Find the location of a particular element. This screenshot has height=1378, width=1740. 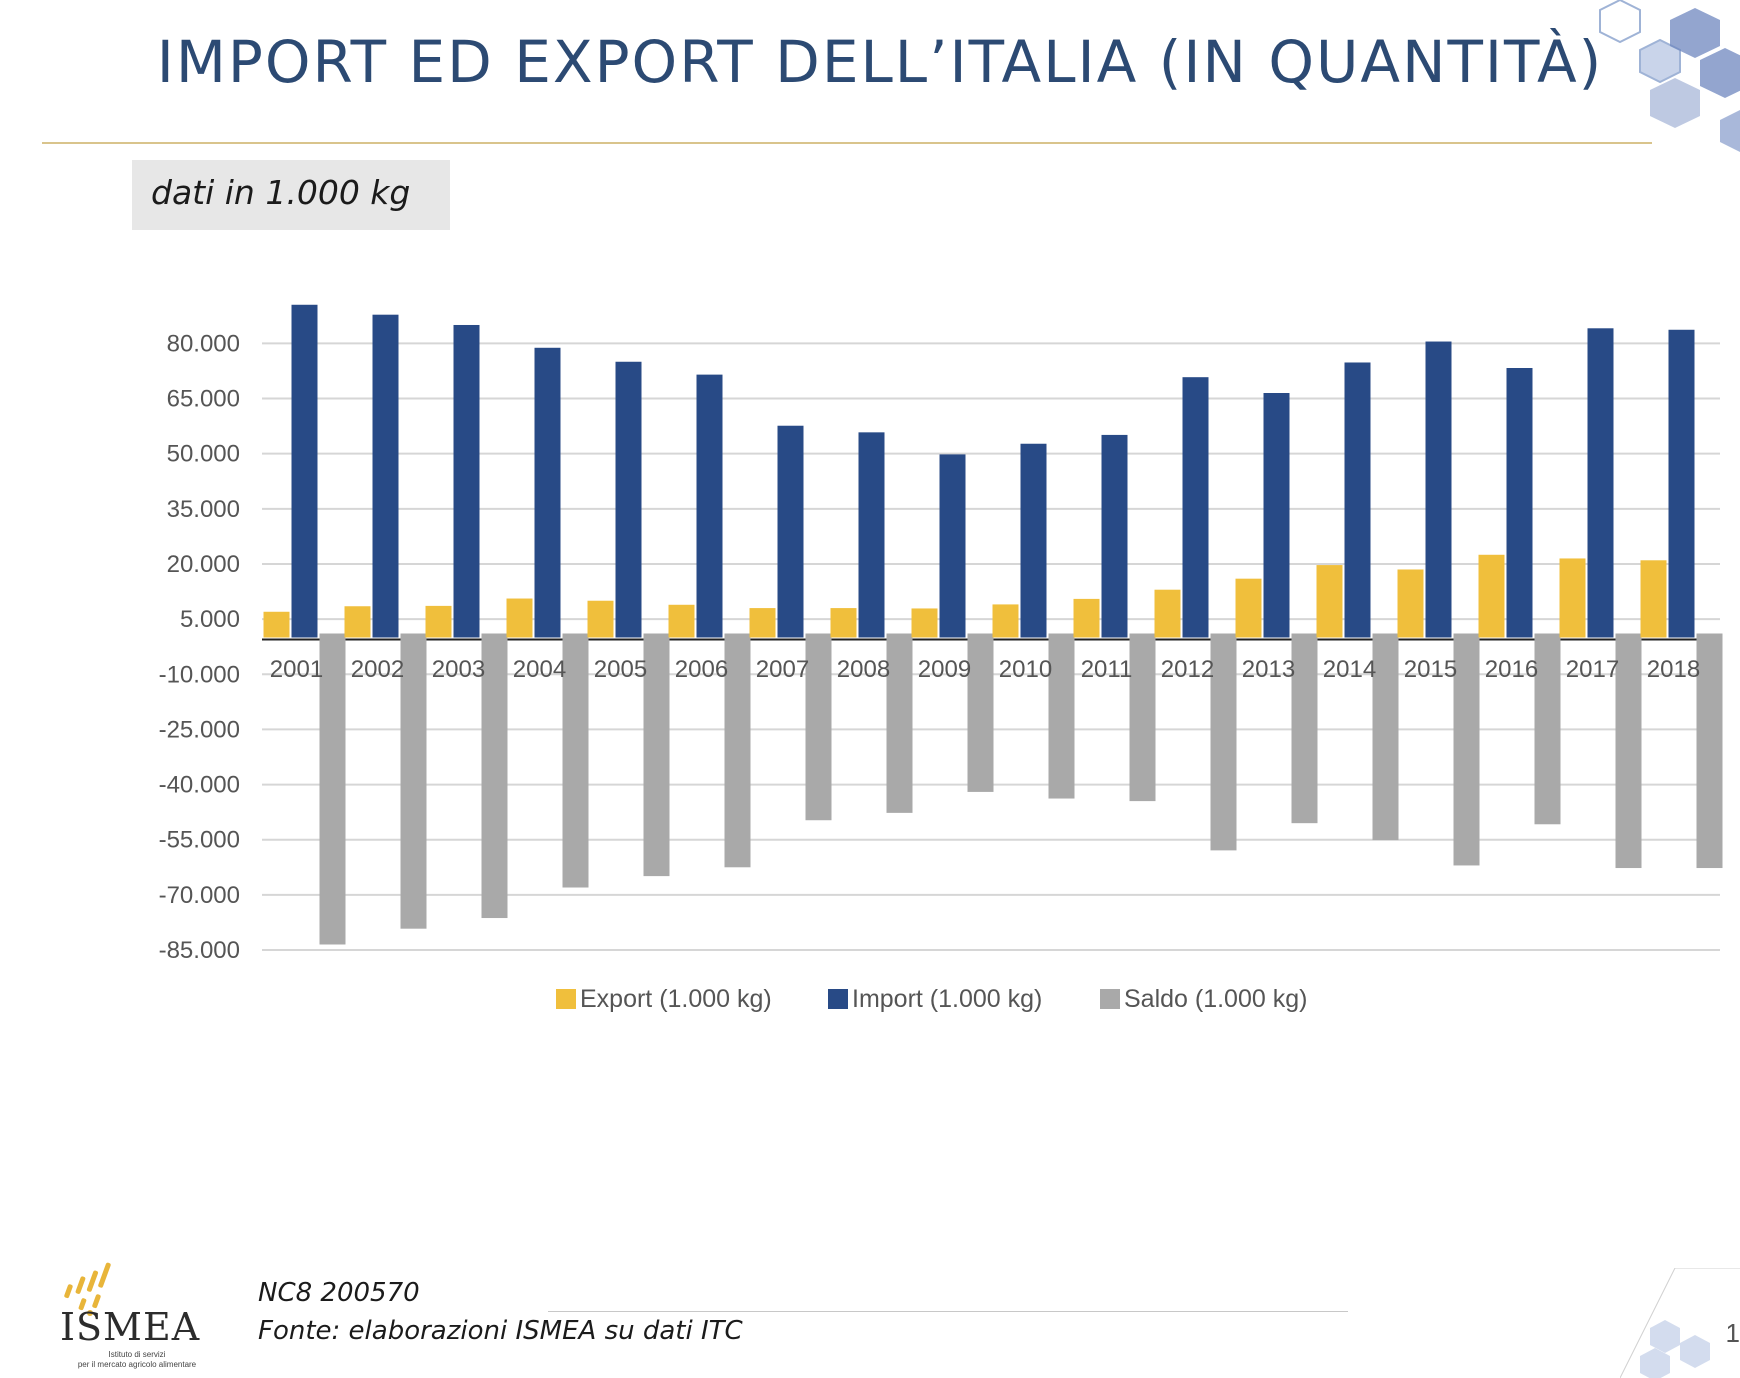

x-tick-label: 2003 is located at coordinates (458, 669).